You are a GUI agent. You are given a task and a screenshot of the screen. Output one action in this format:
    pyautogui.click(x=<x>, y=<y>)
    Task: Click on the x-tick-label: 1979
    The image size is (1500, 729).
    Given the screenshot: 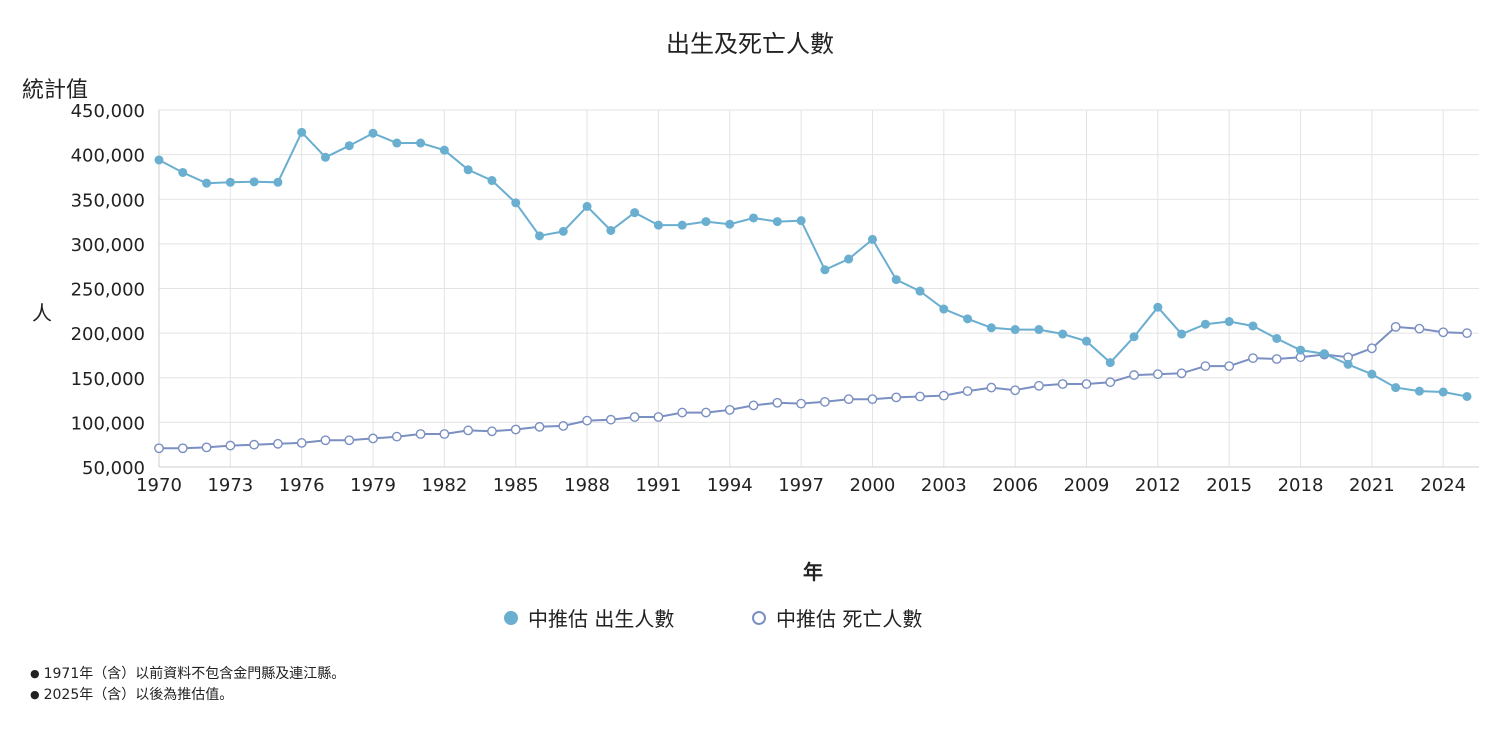 What is the action you would take?
    pyautogui.click(x=373, y=485)
    